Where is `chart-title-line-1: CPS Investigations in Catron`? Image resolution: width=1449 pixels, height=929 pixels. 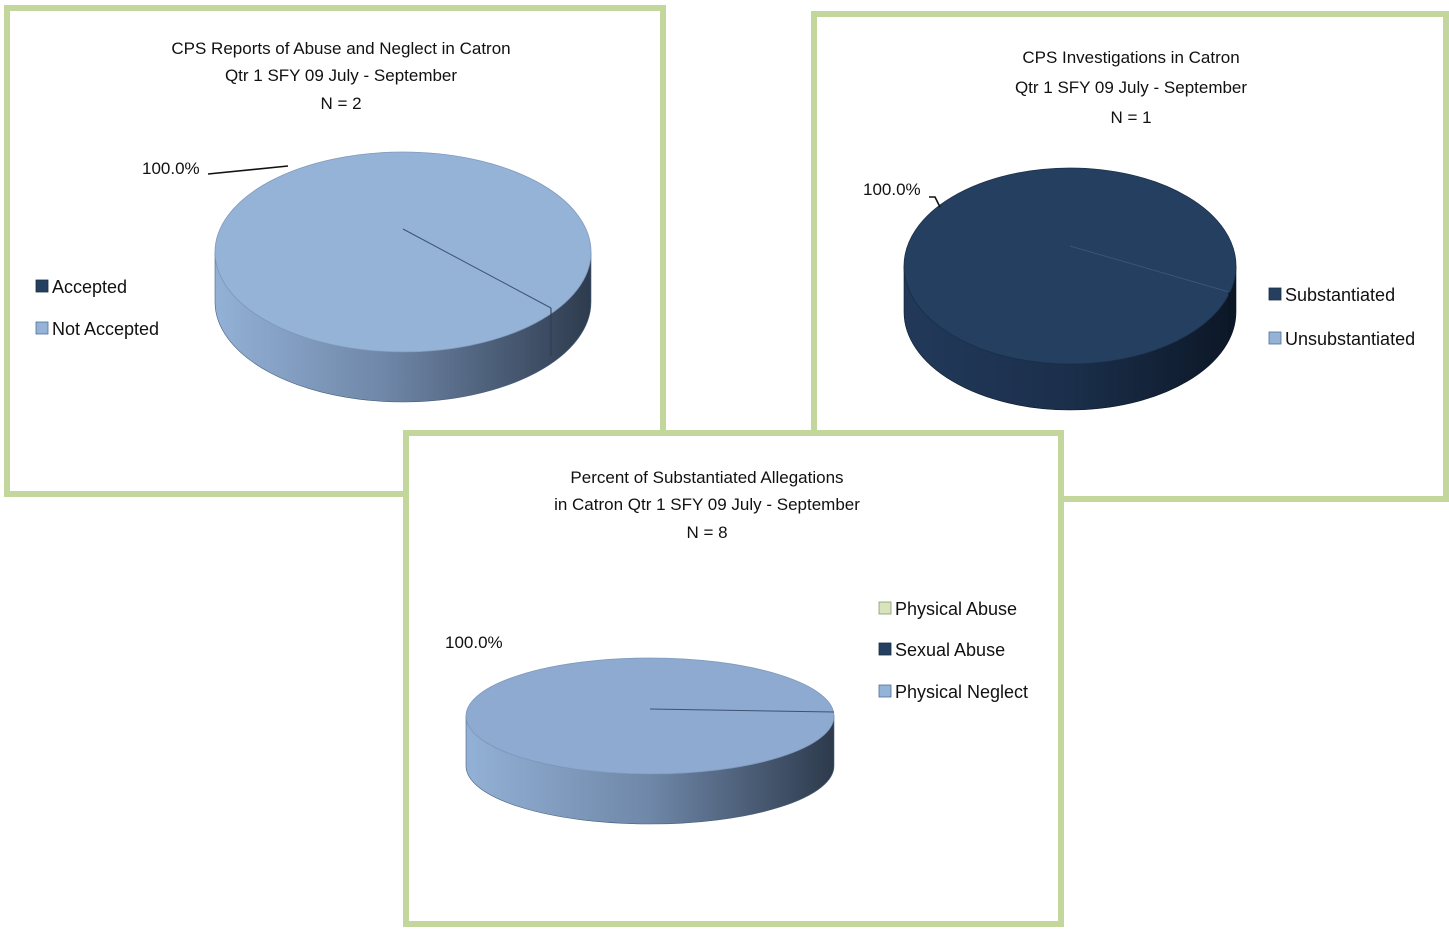
chart-title-line-1: CPS Investigations in Catron is located at coordinates (1130, 57).